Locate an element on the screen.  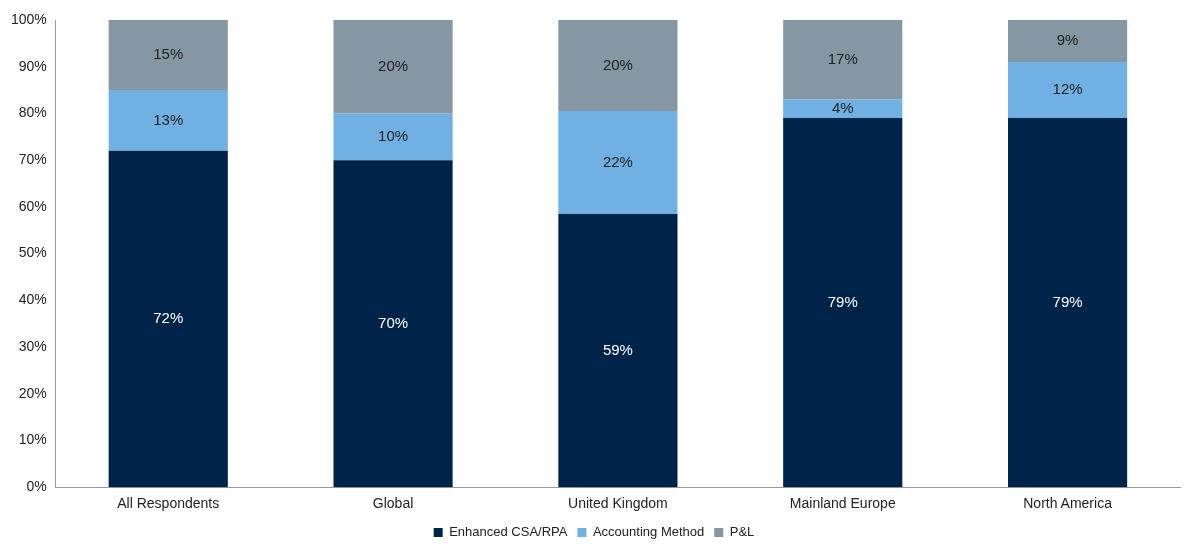
y-tick-label: 20% is located at coordinates (32, 392).